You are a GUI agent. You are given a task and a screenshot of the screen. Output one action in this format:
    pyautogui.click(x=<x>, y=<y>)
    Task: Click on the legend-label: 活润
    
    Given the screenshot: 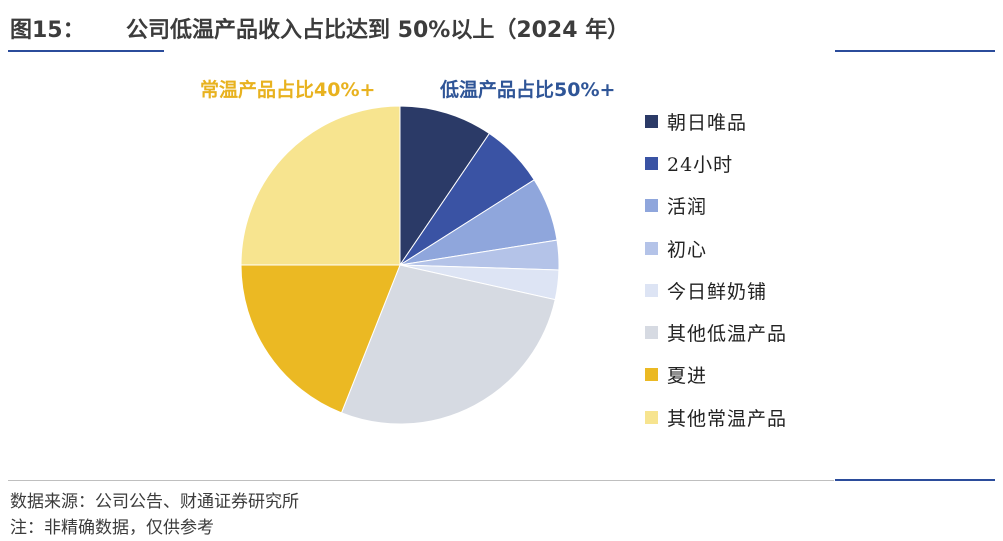 What is the action you would take?
    pyautogui.click(x=687, y=207)
    